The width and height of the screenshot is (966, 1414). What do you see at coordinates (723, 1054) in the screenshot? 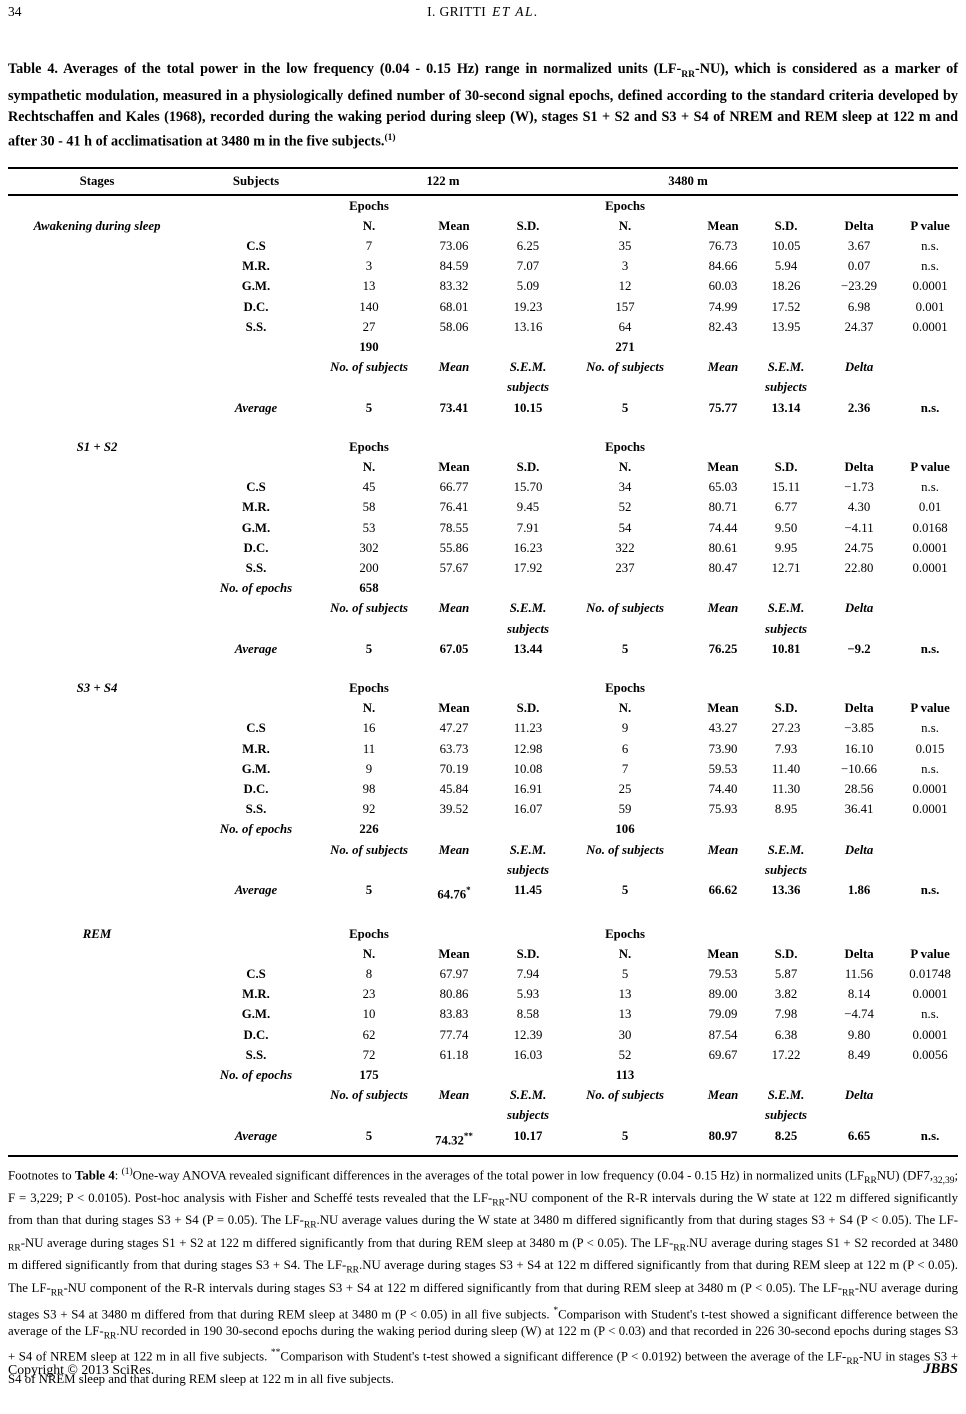
I see `mean-value: 69.67` at bounding box center [723, 1054].